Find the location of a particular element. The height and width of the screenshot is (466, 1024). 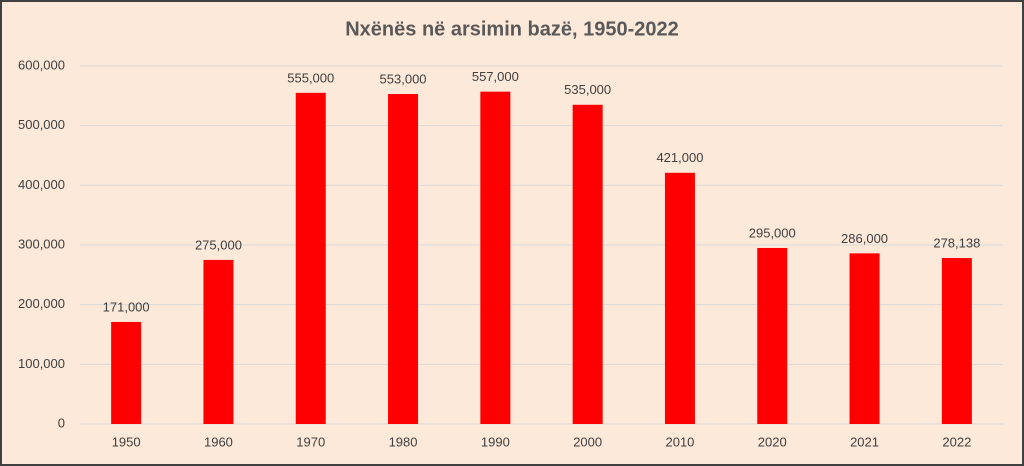

x-tick-label: 2010 is located at coordinates (679, 441).